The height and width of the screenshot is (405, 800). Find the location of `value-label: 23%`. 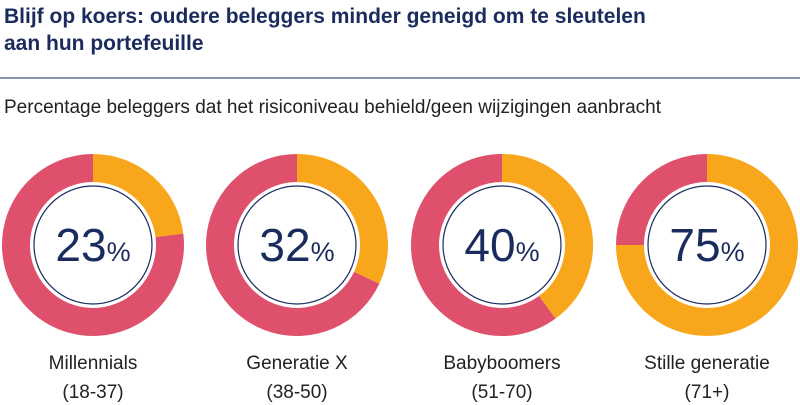

value-label: 23% is located at coordinates (92, 245).